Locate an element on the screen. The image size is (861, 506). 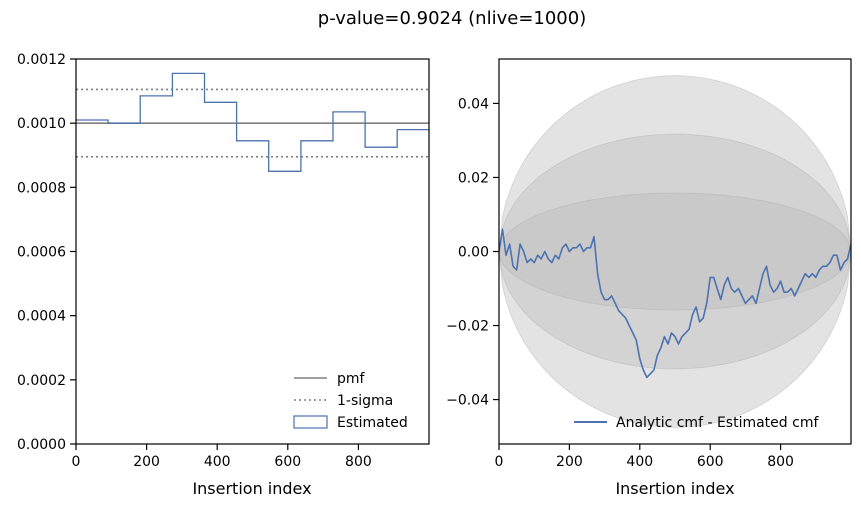
right-chart-x-ticks: 0 200 400 600 800 is located at coordinates (644, 457).